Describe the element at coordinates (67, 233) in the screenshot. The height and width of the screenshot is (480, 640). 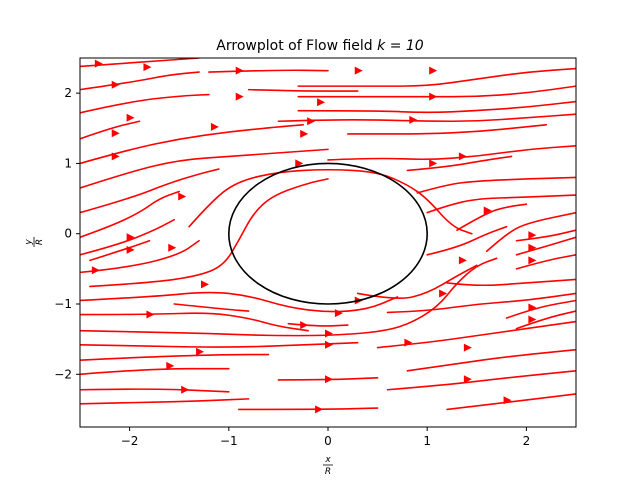
I see `y-axis-ticks: −2 −1 0 1 2` at that location.